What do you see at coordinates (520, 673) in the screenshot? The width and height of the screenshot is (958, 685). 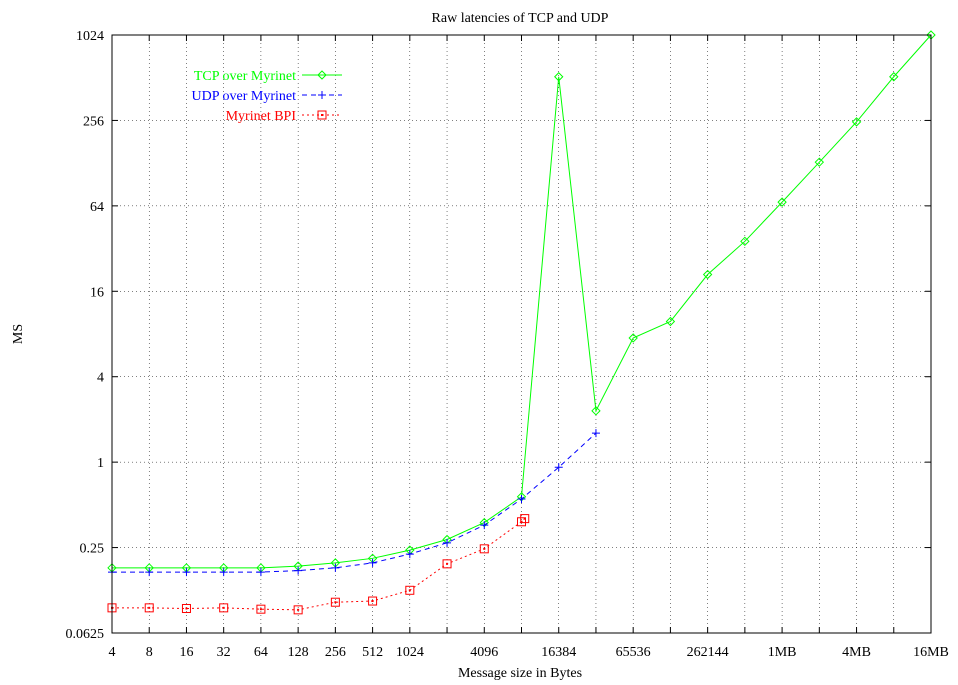 I see `x-axis-label: Message size in Bytes` at bounding box center [520, 673].